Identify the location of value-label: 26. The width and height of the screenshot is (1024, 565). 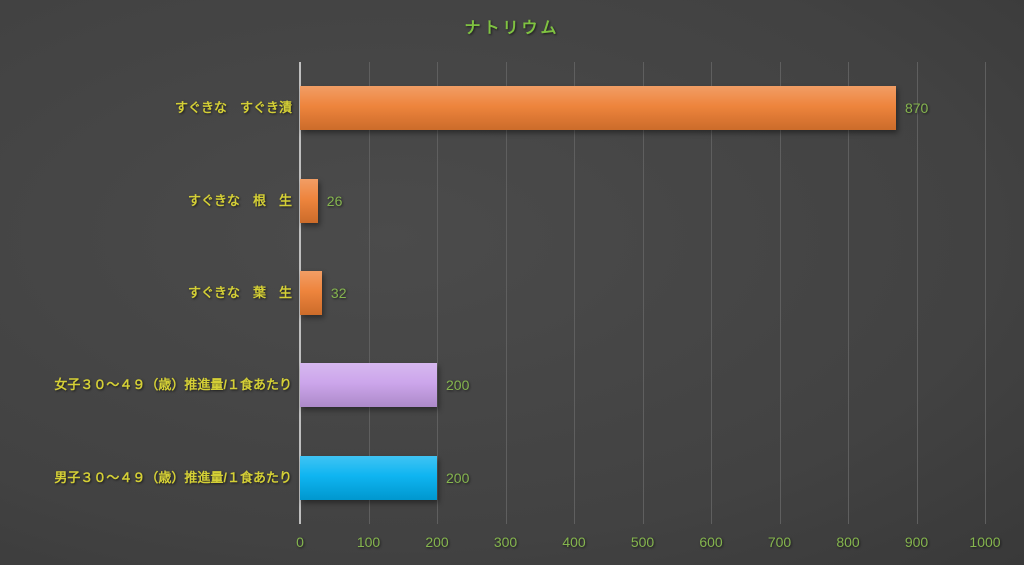
(334, 200).